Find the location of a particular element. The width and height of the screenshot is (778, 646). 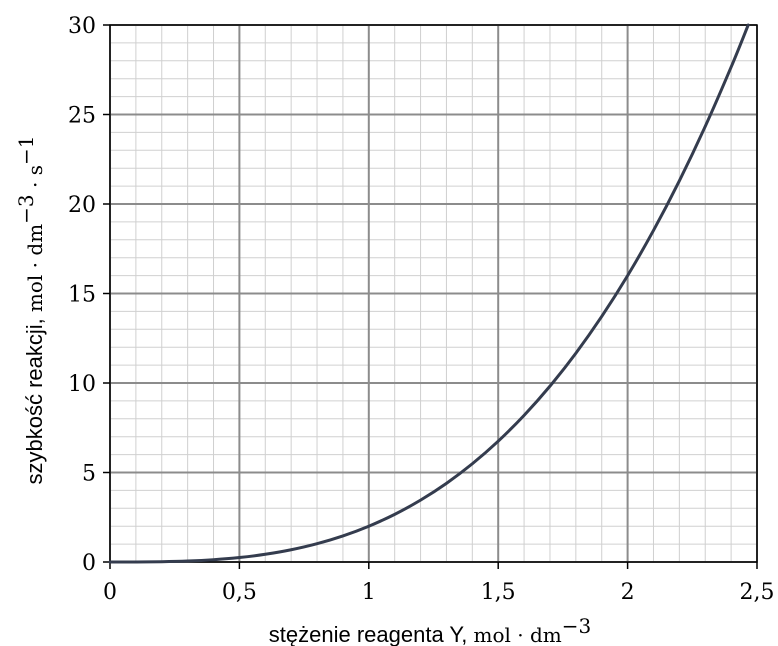

y-axis-title-text: szybkość reakcji, is located at coordinates (34, 401).